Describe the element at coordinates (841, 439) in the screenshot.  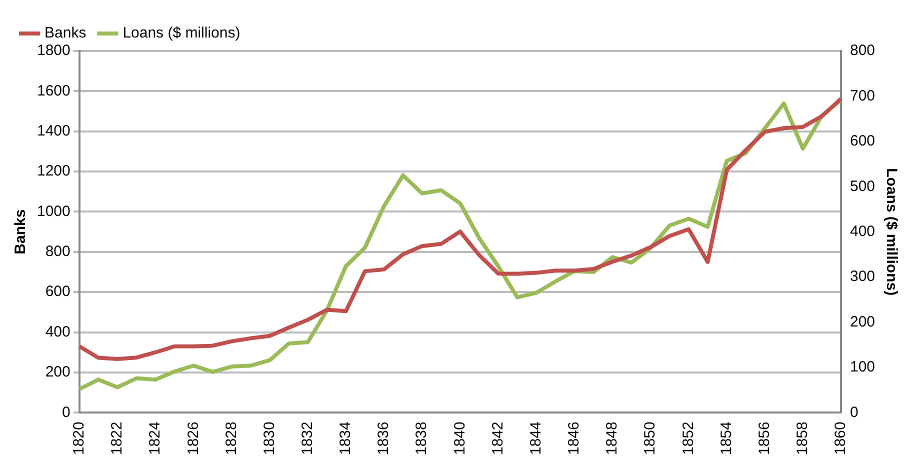
I see `x-tick-label: 1860` at that location.